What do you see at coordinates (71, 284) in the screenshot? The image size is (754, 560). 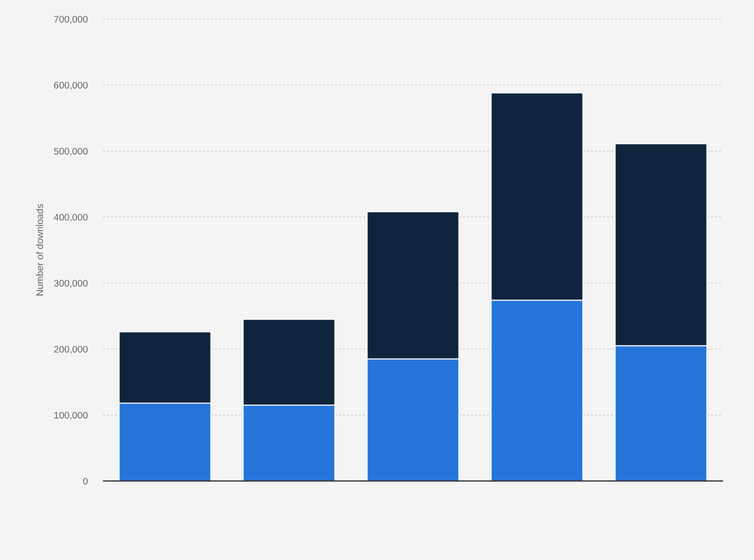 I see `y-tick-label: 300,000` at bounding box center [71, 284].